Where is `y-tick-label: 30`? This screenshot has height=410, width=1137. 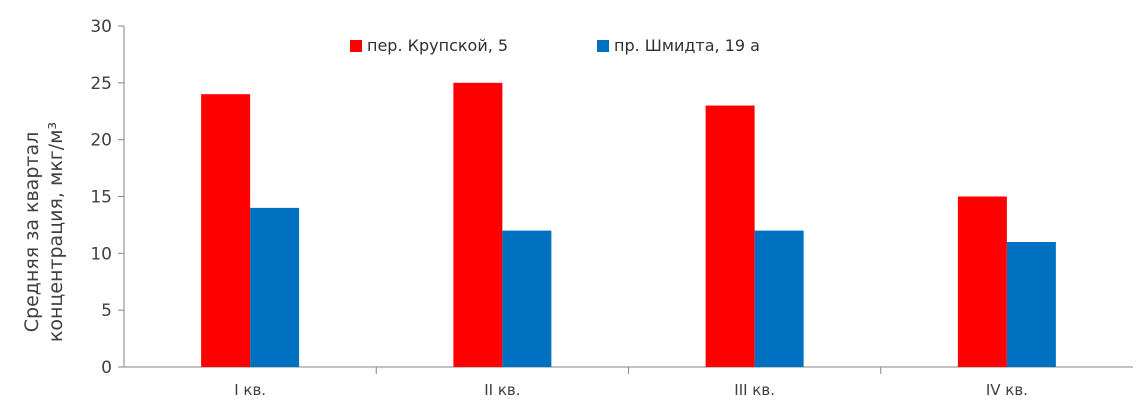 y-tick-label: 30 is located at coordinates (101, 27).